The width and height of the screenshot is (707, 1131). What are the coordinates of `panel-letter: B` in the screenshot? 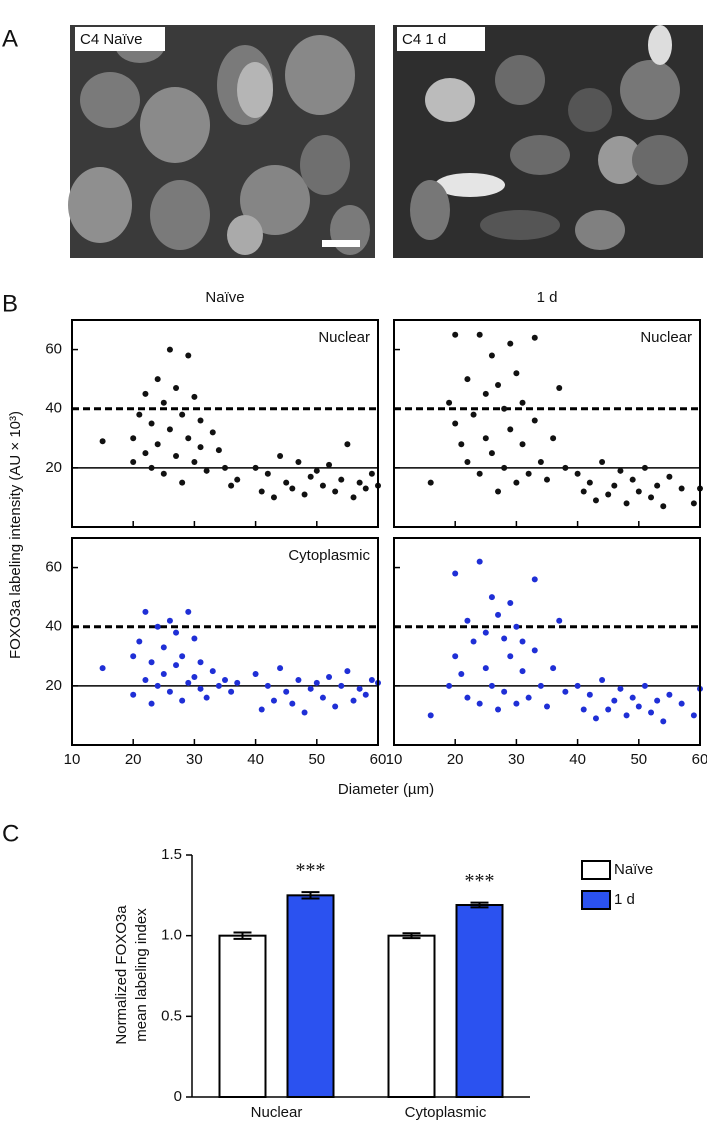 It's located at (10, 303).